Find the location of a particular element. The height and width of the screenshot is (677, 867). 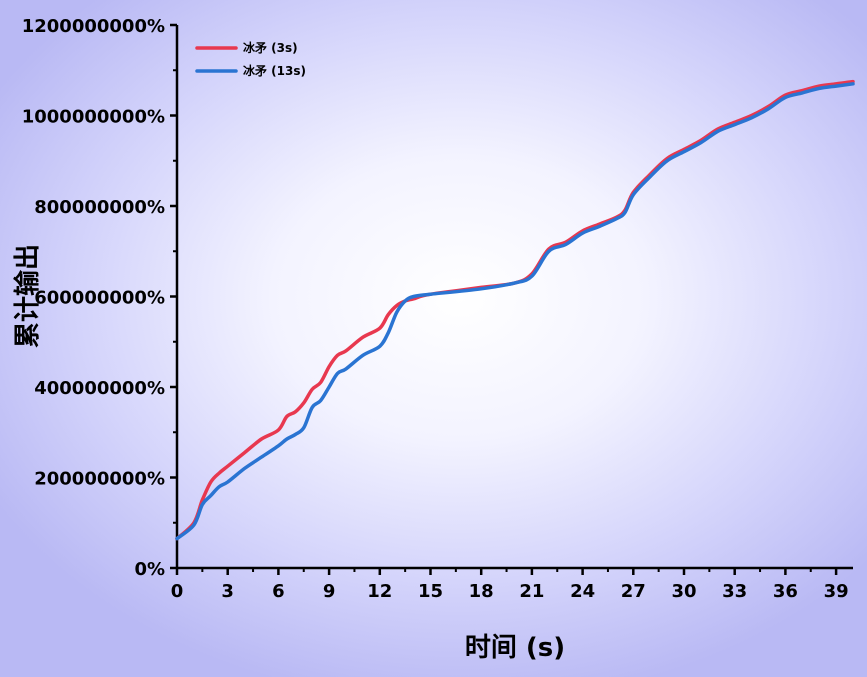

x-ticks: 0 3 6 9 12 15 18 21 24 27 30 33 36 39 is located at coordinates (510, 585).